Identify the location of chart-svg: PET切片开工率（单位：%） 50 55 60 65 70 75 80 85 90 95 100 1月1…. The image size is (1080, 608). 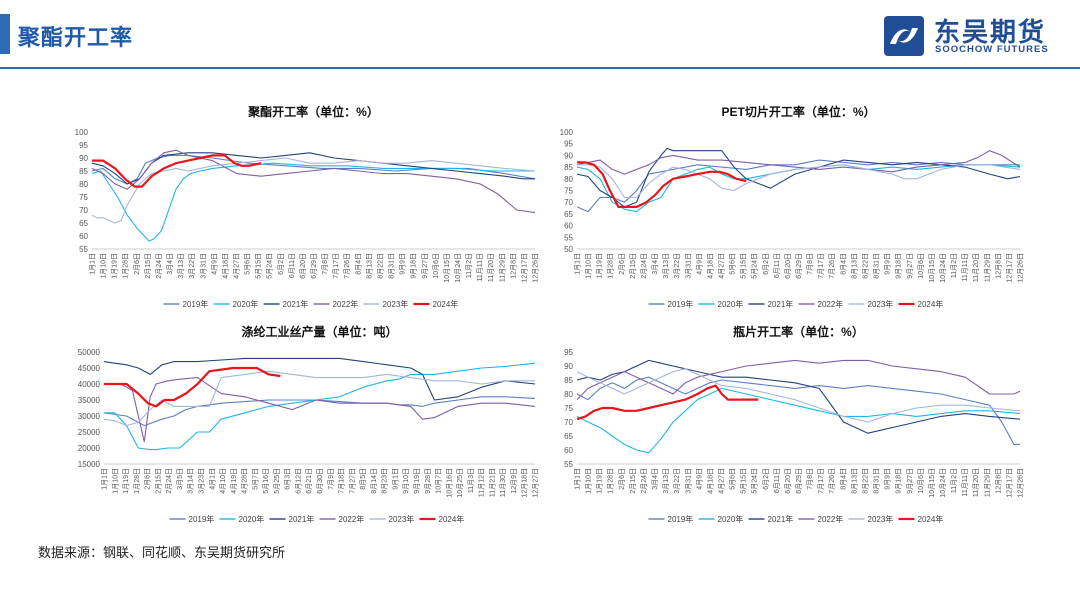
(792, 206).